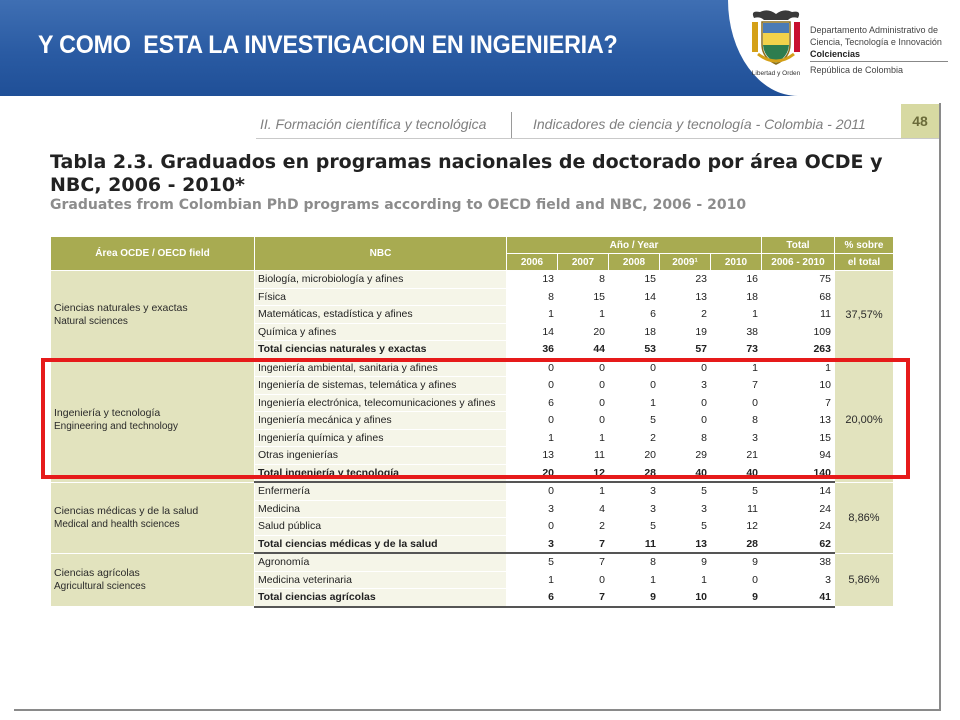 This screenshot has width=960, height=720. I want to click on total-value-cell: 263, so click(798, 350).